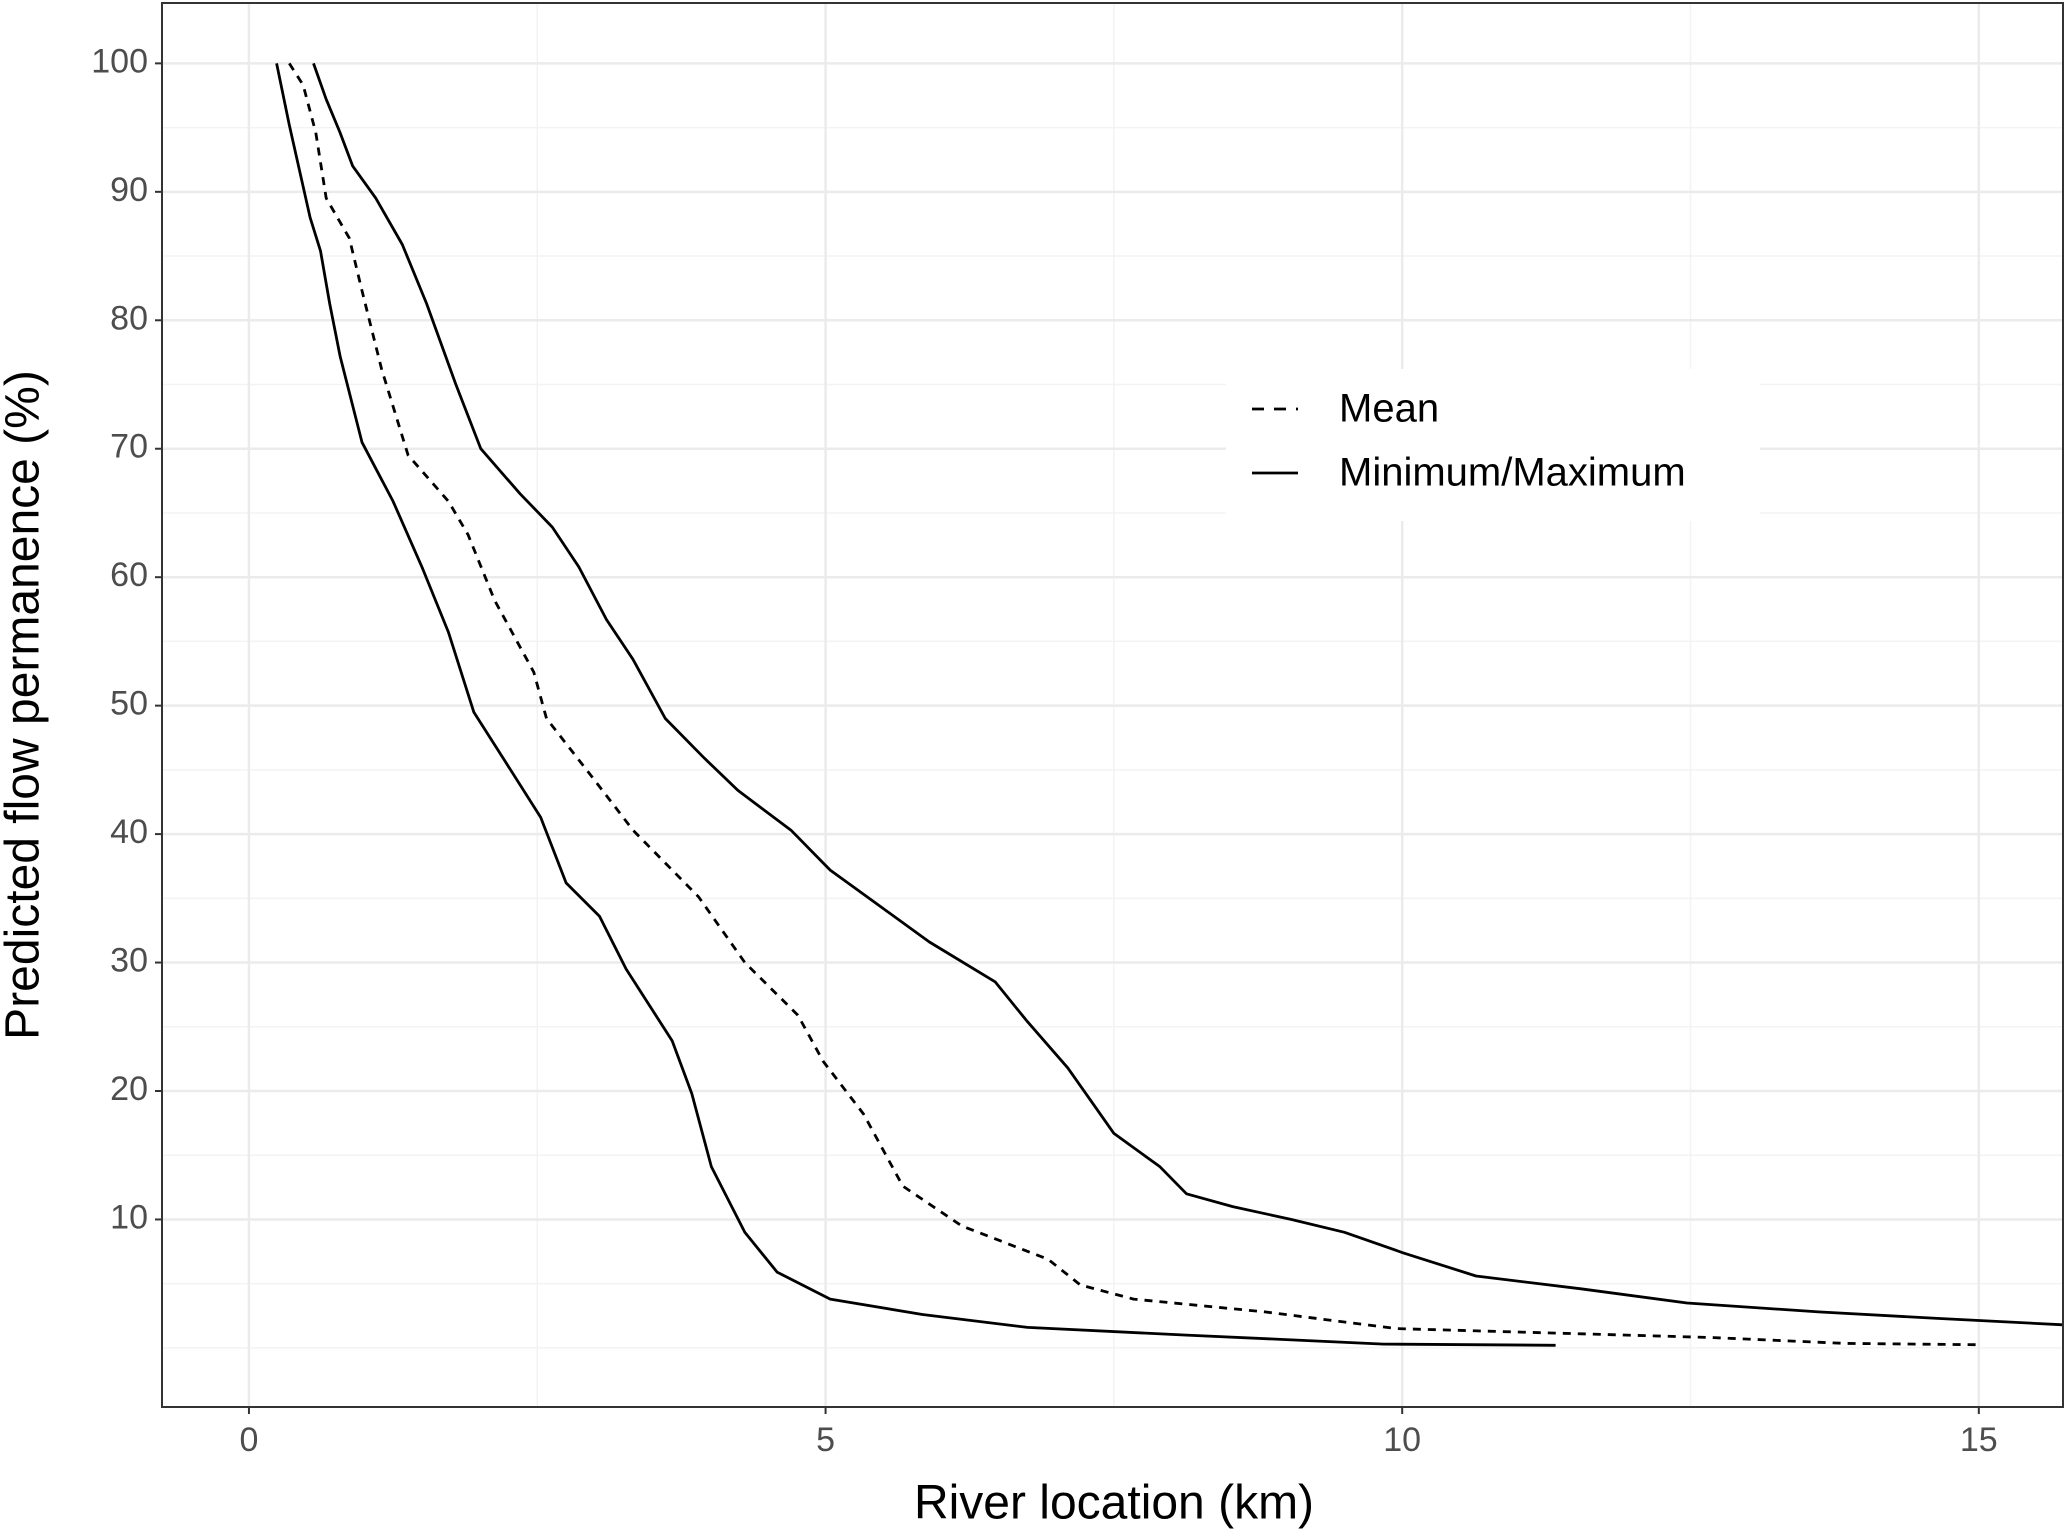 The width and height of the screenshot is (2067, 1539). What do you see at coordinates (1512, 473) in the screenshot?
I see `legend-label: Minimum/Maximum` at bounding box center [1512, 473].